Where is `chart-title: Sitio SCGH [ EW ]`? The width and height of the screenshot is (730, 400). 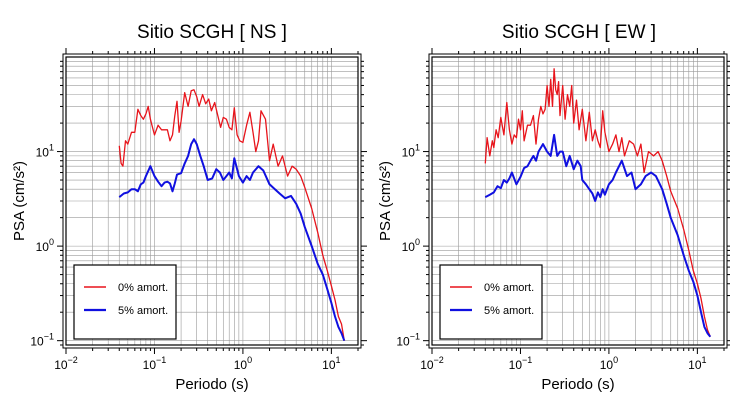
chart-title: Sitio SCGH [ EW ] is located at coordinates (579, 32).